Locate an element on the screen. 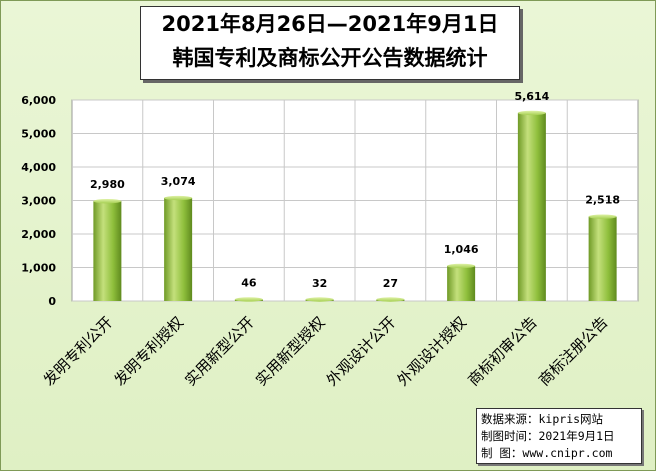 The image size is (656, 471). y-tick-label: 3,000 is located at coordinates (38, 201).